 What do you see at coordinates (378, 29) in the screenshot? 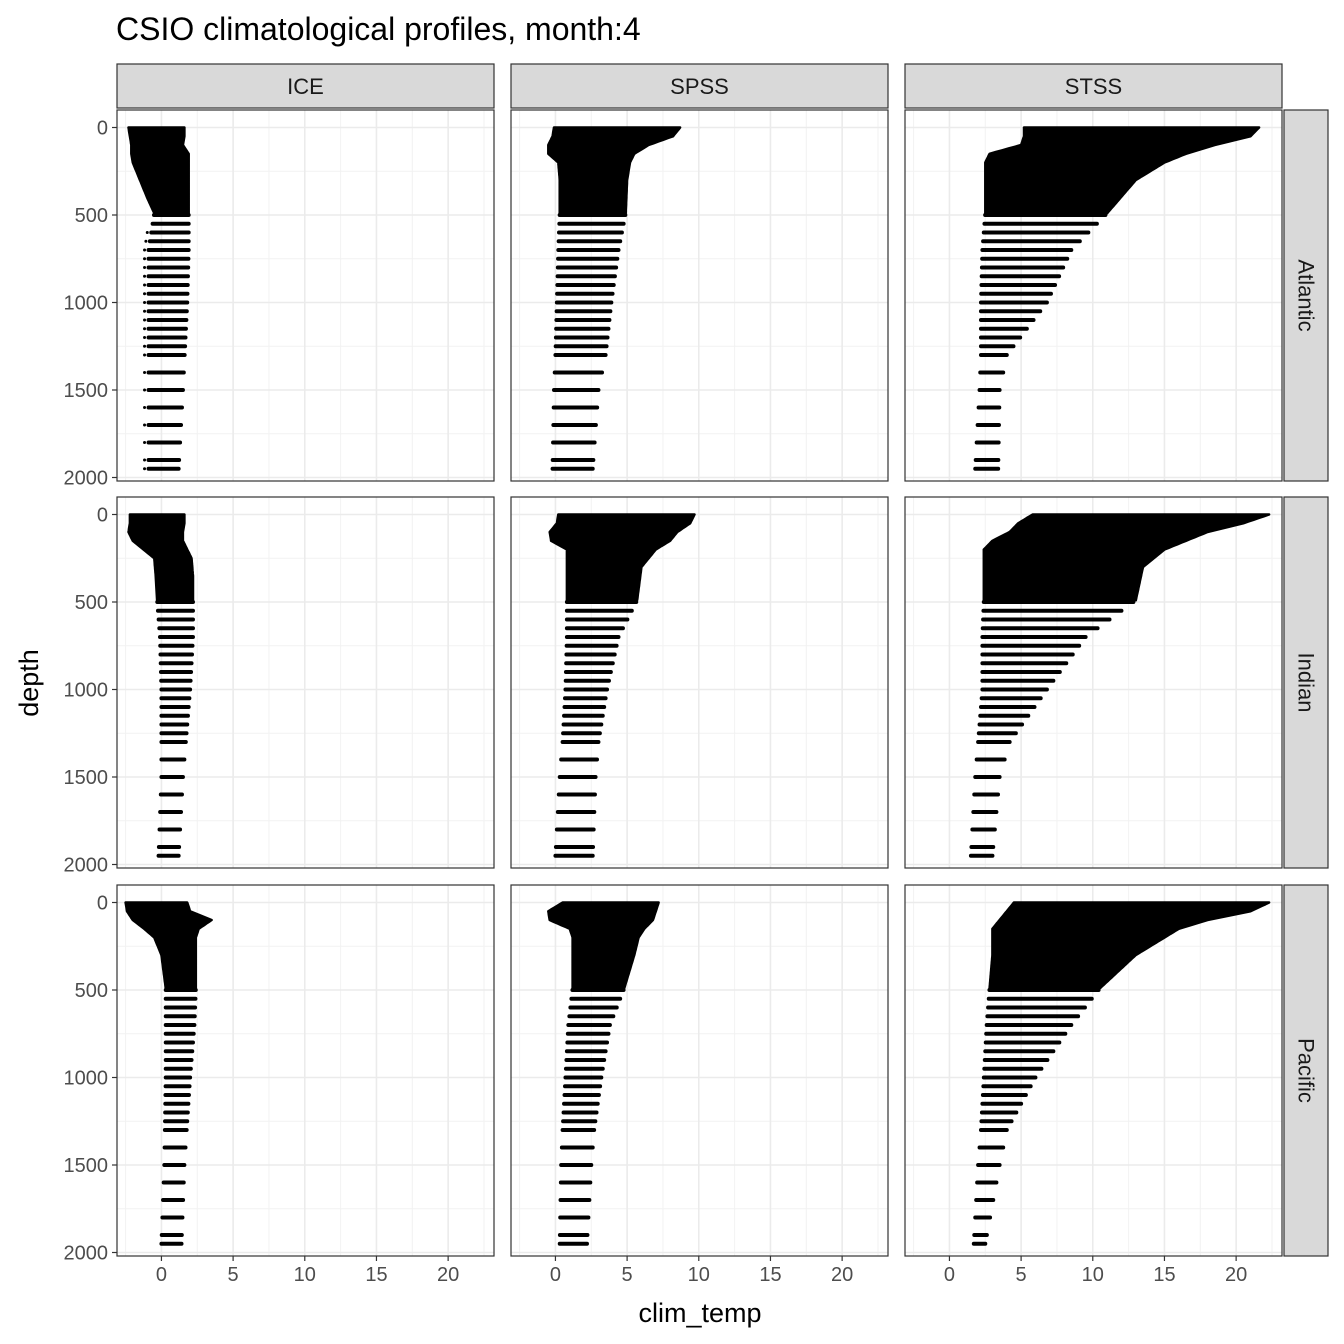
I see `chart-title: CSIO climatological profiles, month:4` at bounding box center [378, 29].